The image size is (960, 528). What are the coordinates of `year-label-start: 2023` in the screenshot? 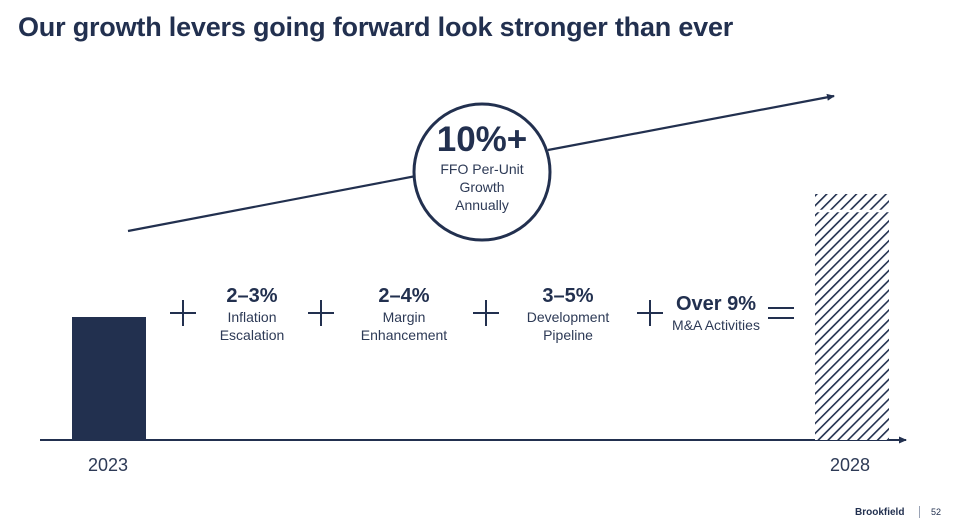 It's located at (108, 465).